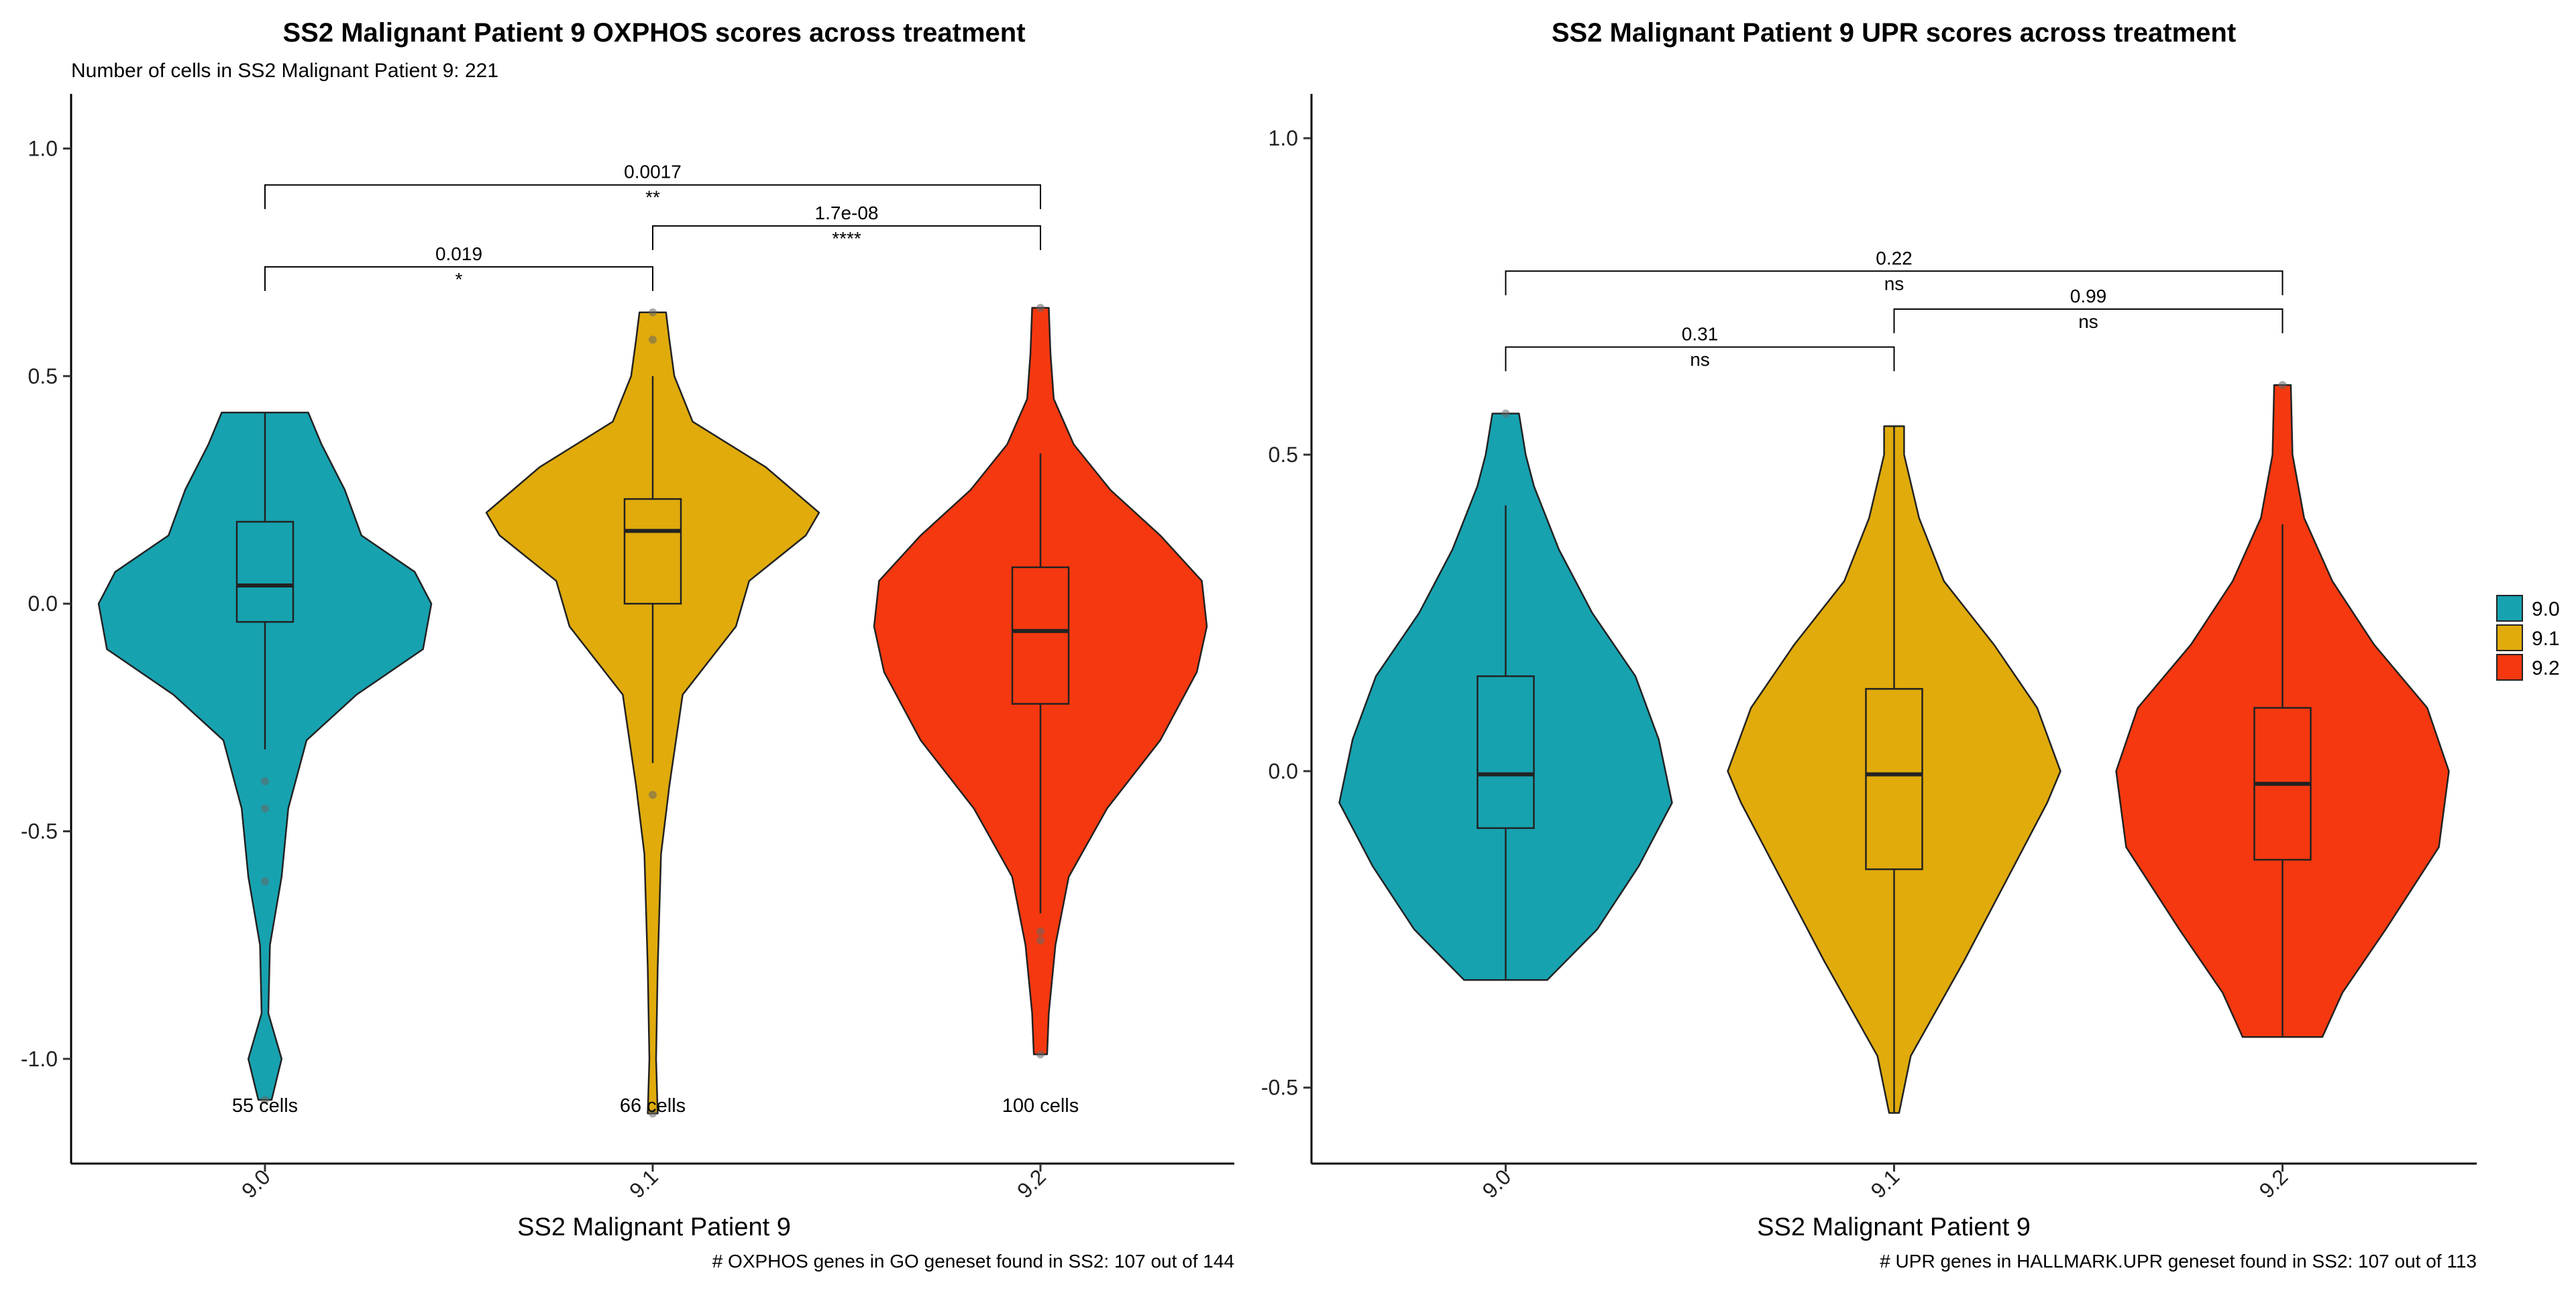 The width and height of the screenshot is (2576, 1291). Describe the element at coordinates (2546, 639) in the screenshot. I see `legend-label: 9.1` at that location.